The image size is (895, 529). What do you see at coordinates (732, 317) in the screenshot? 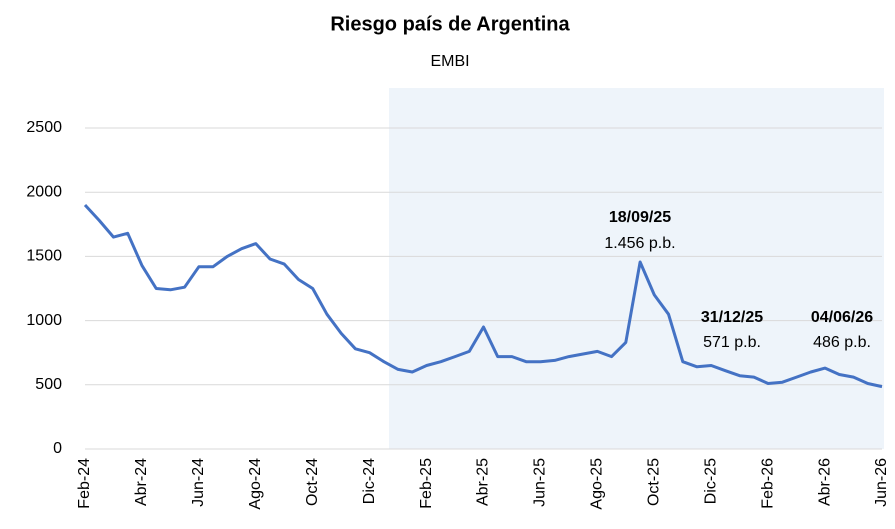
I see `annotation-date: 31/12/25` at bounding box center [732, 317].